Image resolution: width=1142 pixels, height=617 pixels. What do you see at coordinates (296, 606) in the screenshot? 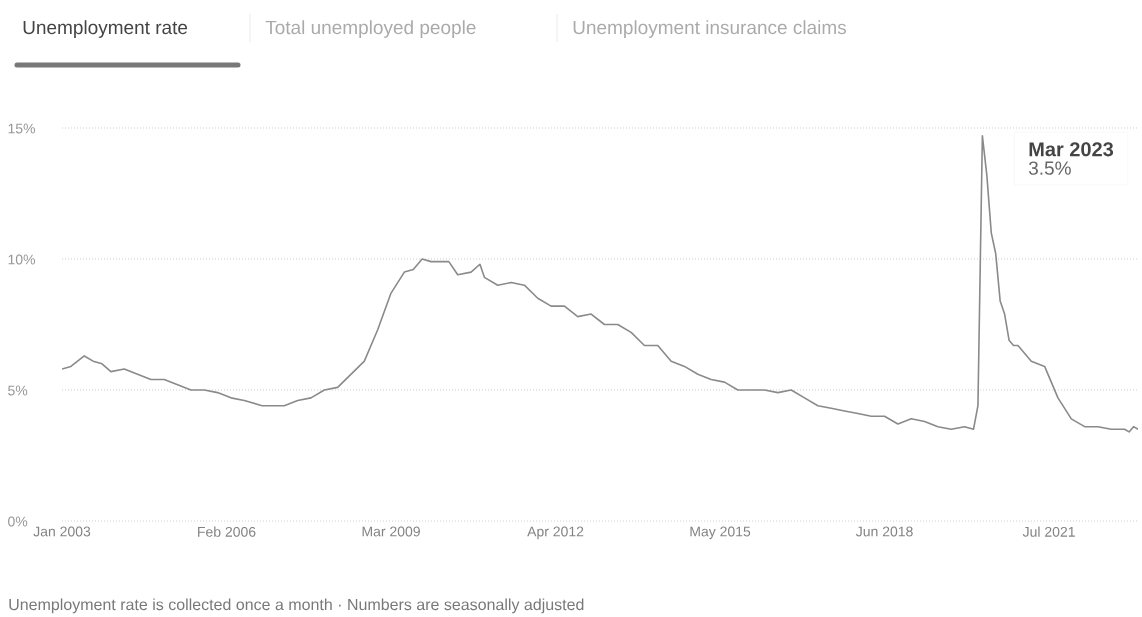
I see `text: Unemployment rate is collected once a month · Numbers are seasonally adjusted` at bounding box center [296, 606].